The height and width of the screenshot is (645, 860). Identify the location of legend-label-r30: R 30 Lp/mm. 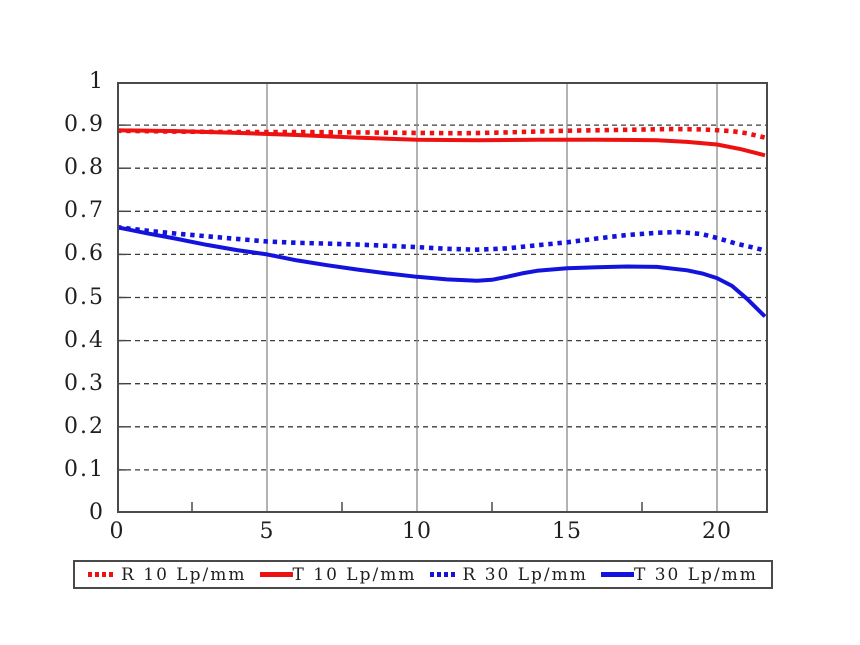
(525, 574).